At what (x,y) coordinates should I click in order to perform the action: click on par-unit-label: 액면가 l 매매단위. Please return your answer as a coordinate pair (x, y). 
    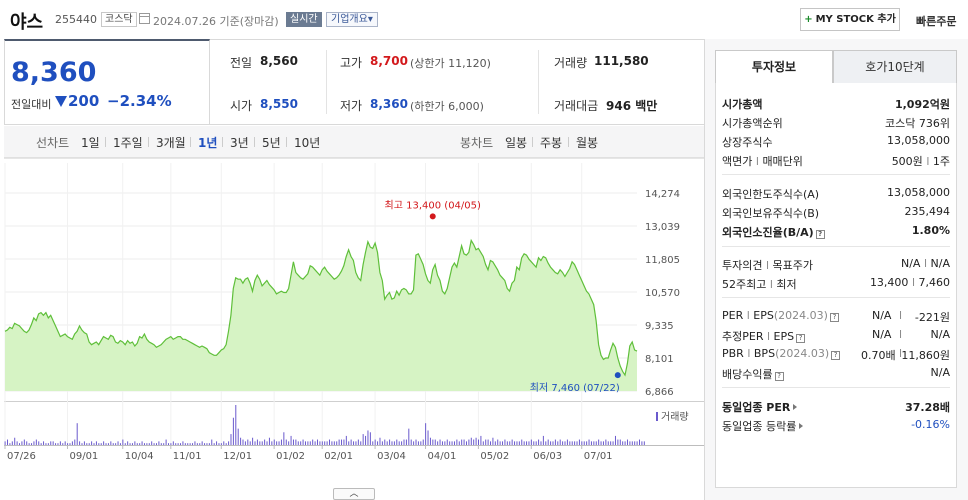
    Looking at the image, I should click on (762, 161).